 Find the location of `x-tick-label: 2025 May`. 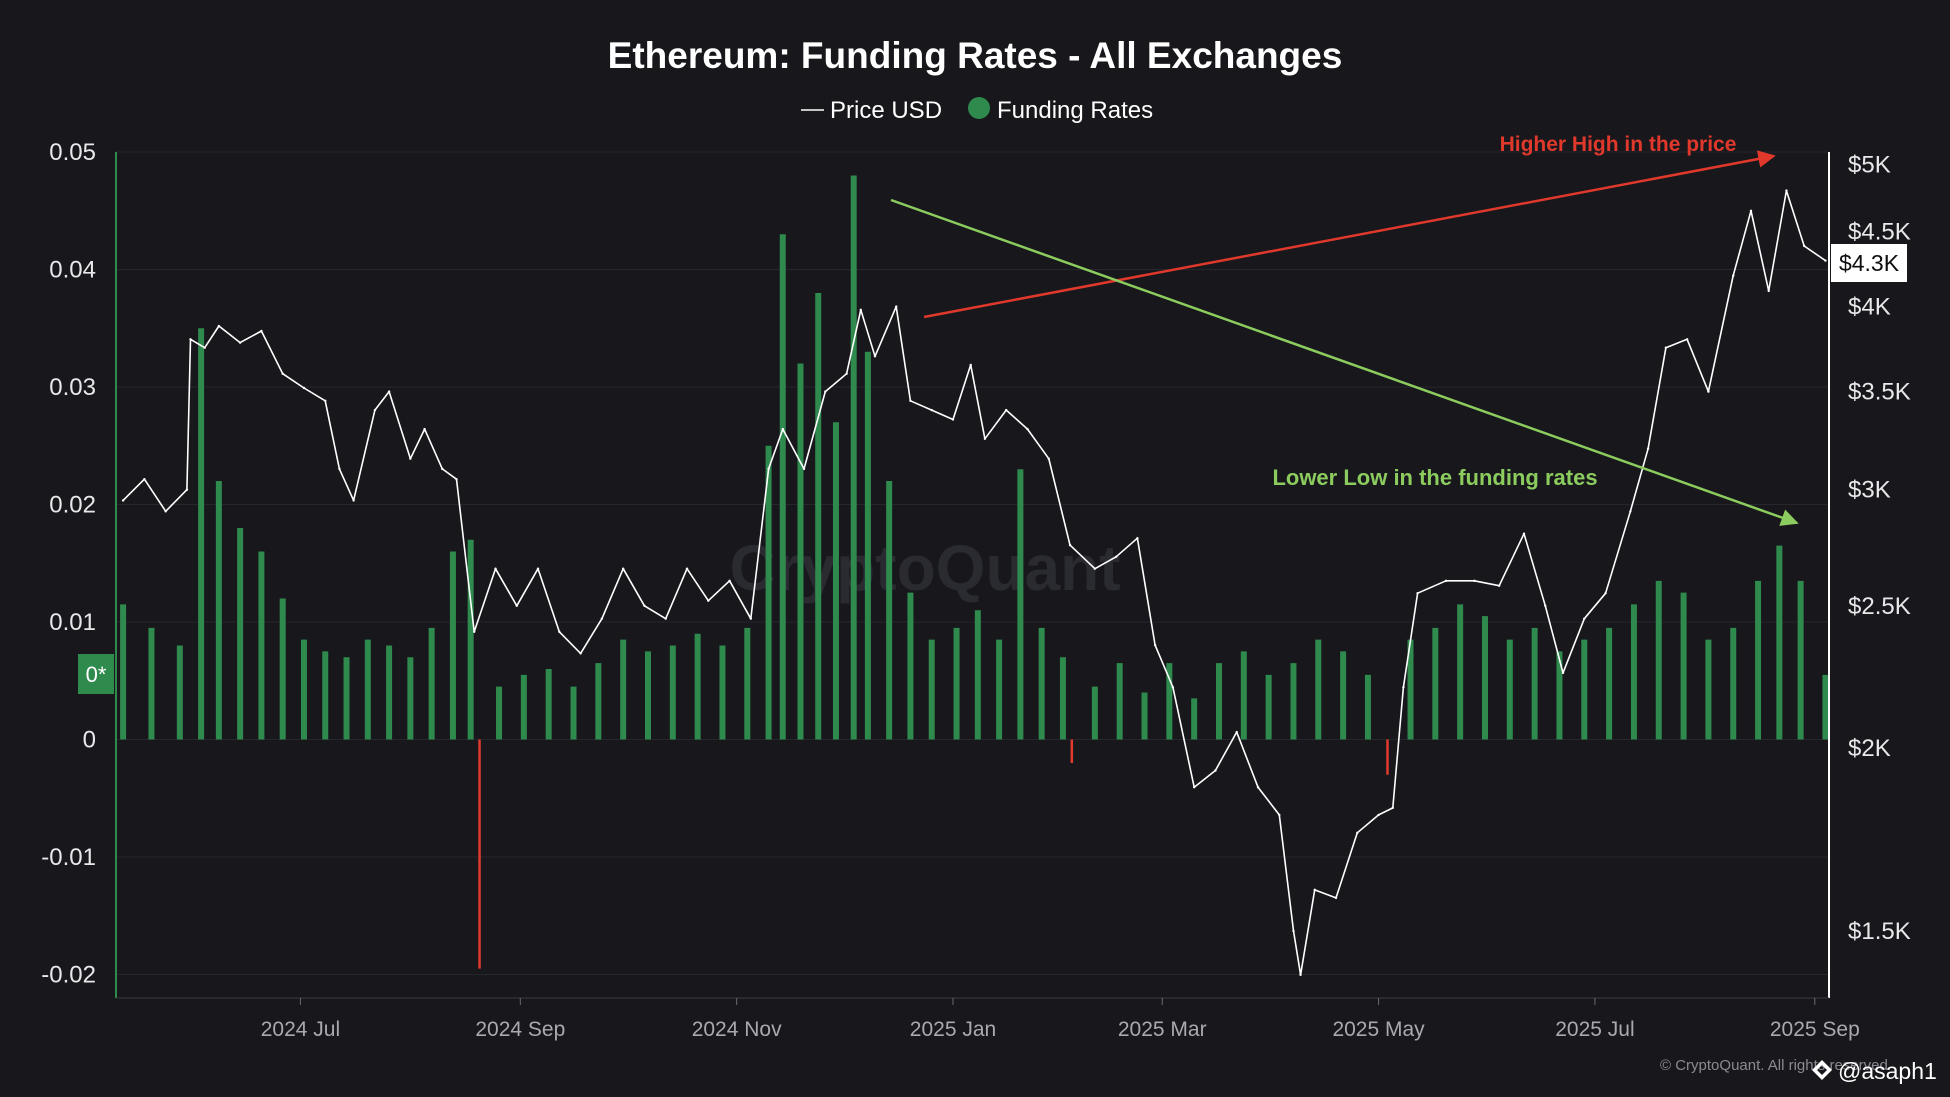

x-tick-label: 2025 May is located at coordinates (1378, 1029).